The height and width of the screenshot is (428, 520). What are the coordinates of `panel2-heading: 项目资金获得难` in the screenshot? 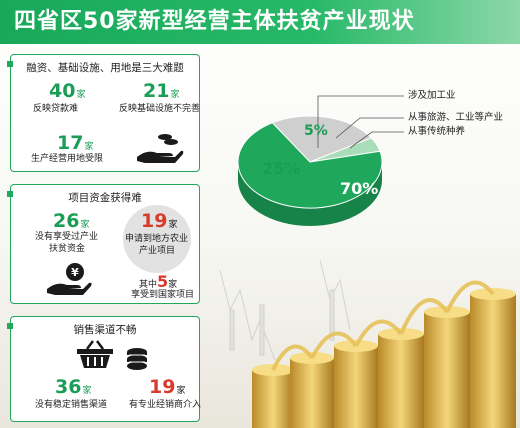 It's located at (105, 198).